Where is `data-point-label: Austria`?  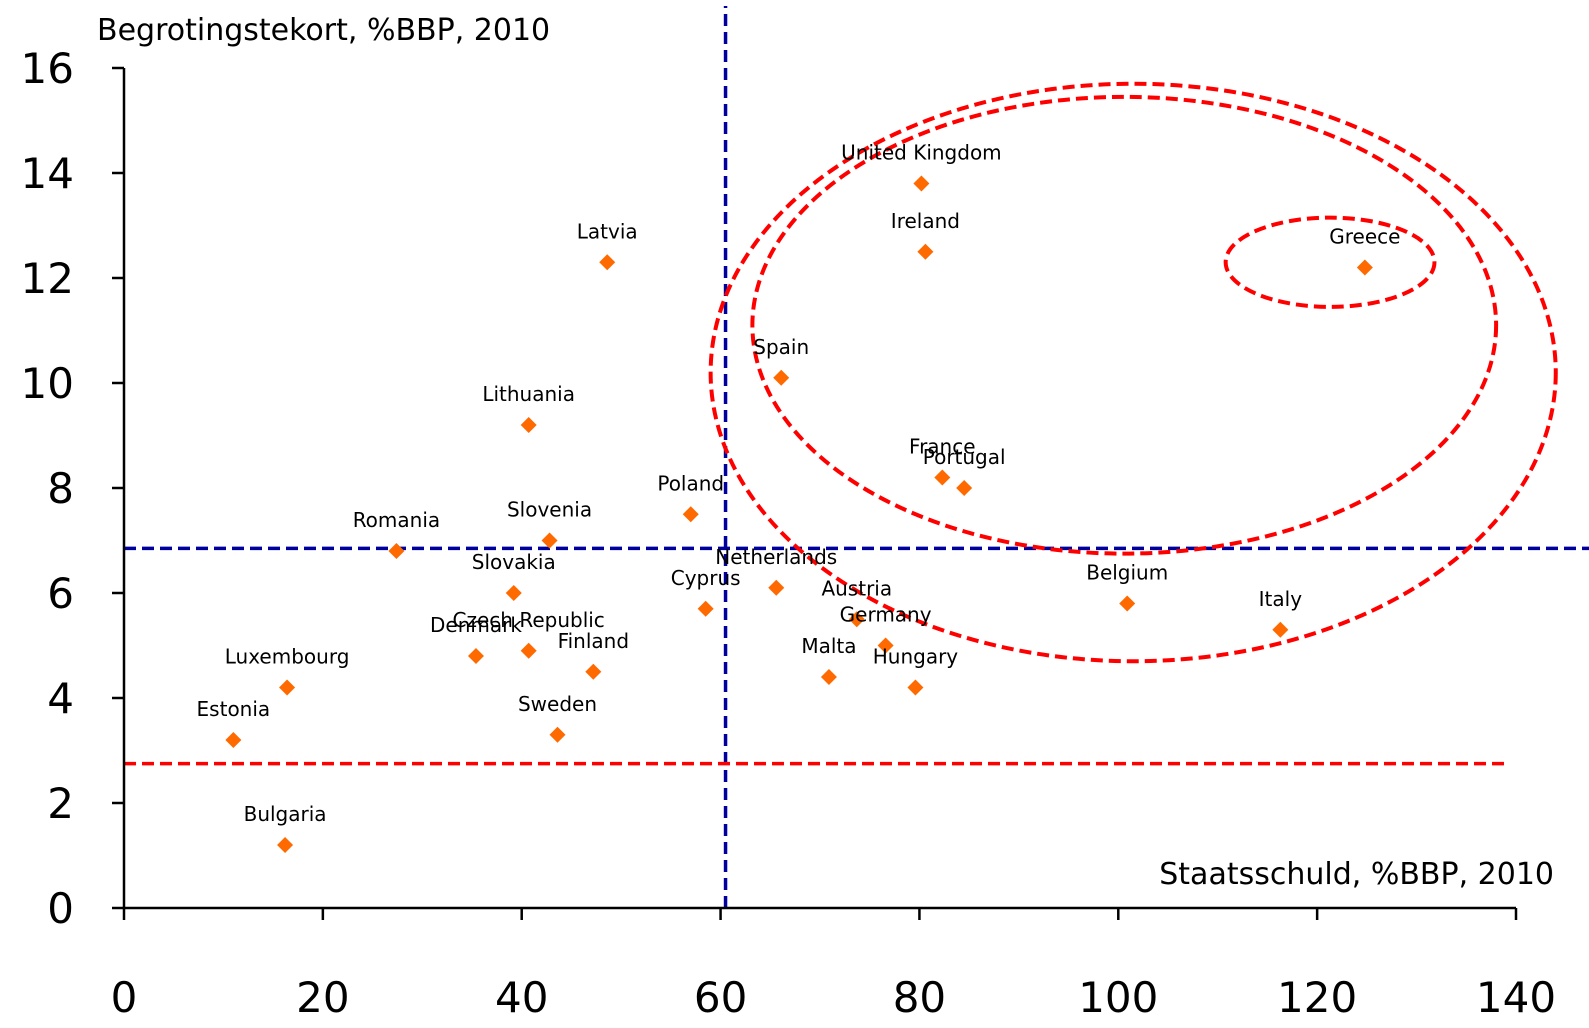 data-point-label: Austria is located at coordinates (856, 588).